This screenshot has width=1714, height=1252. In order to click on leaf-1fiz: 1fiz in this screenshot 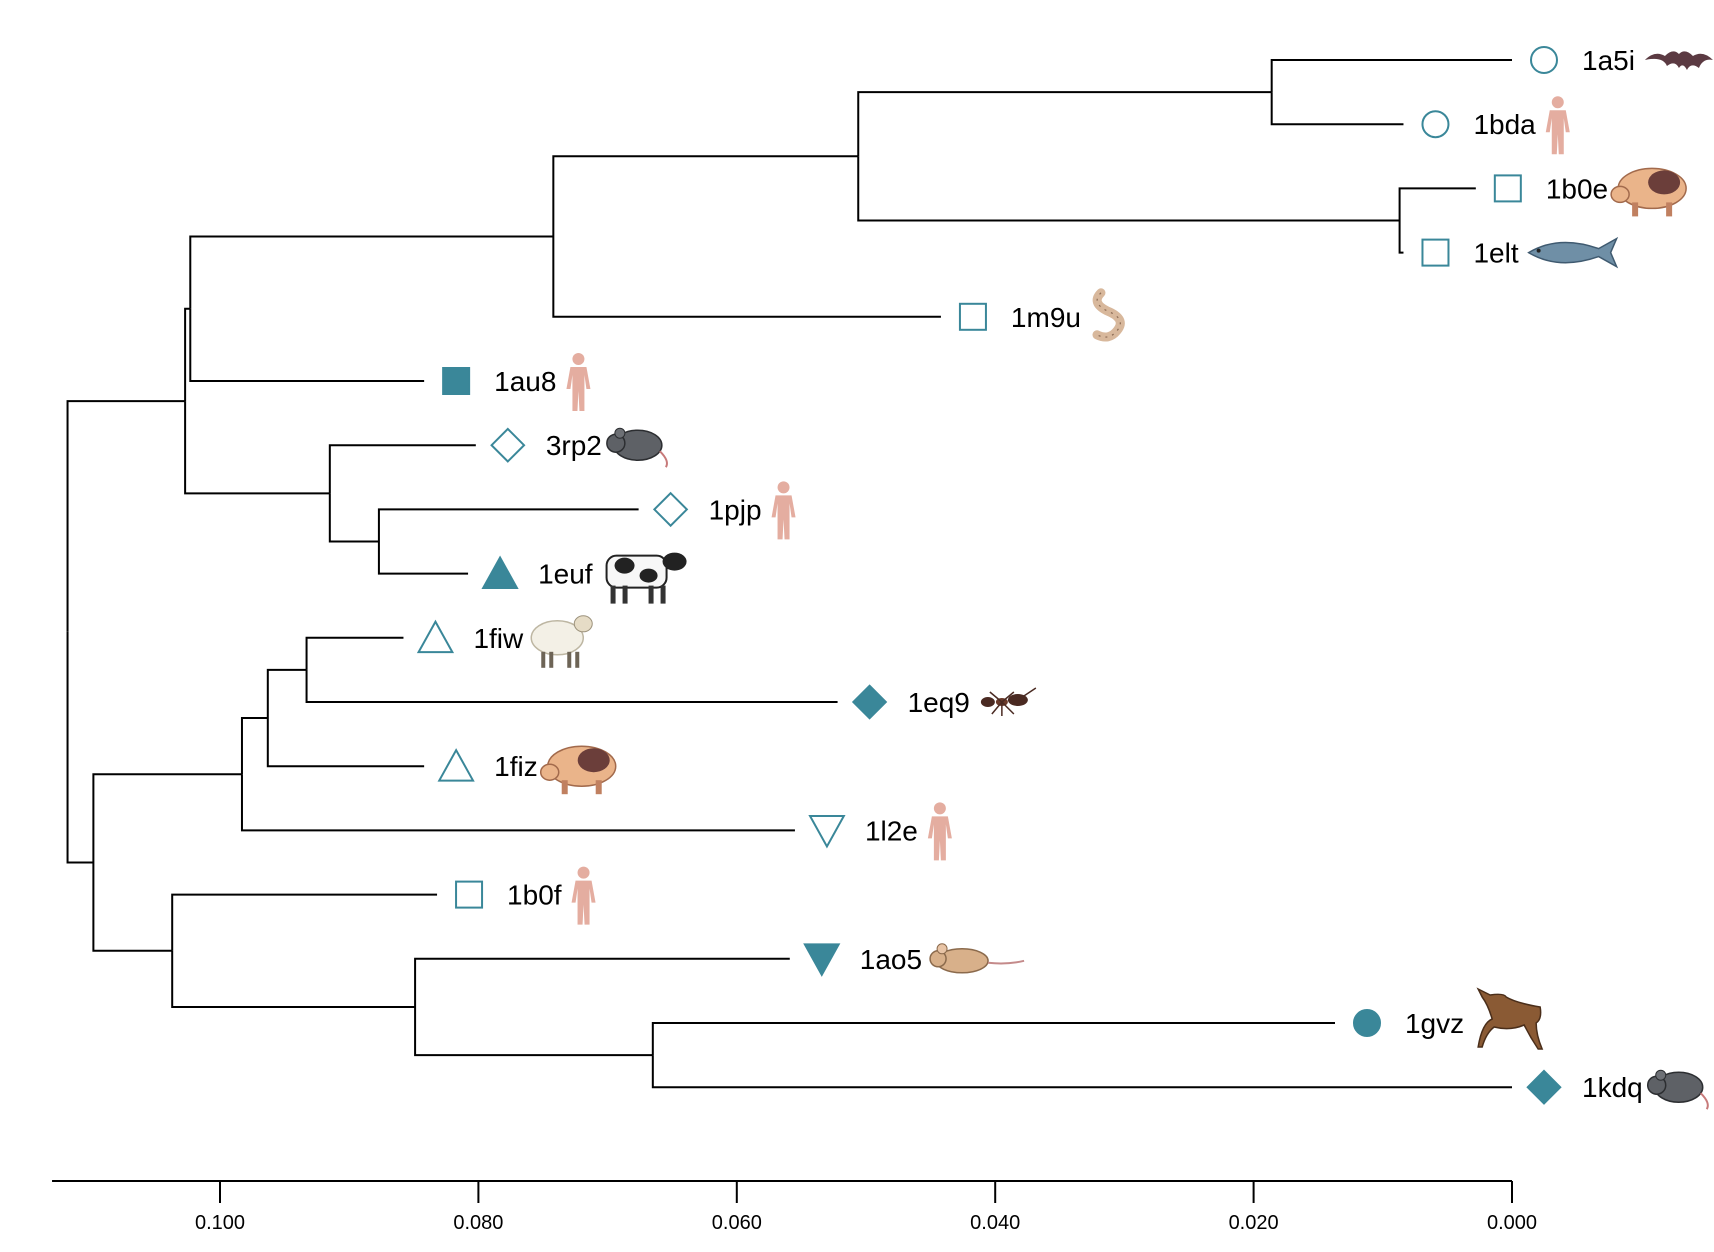, I will do `click(527, 770)`.